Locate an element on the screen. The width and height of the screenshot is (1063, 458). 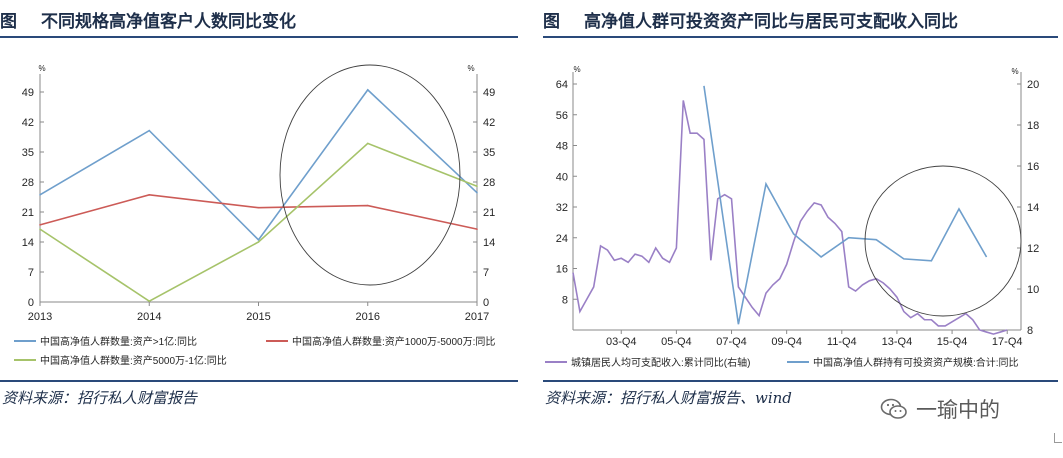
x-tick-label: 2015 is located at coordinates (258, 317).